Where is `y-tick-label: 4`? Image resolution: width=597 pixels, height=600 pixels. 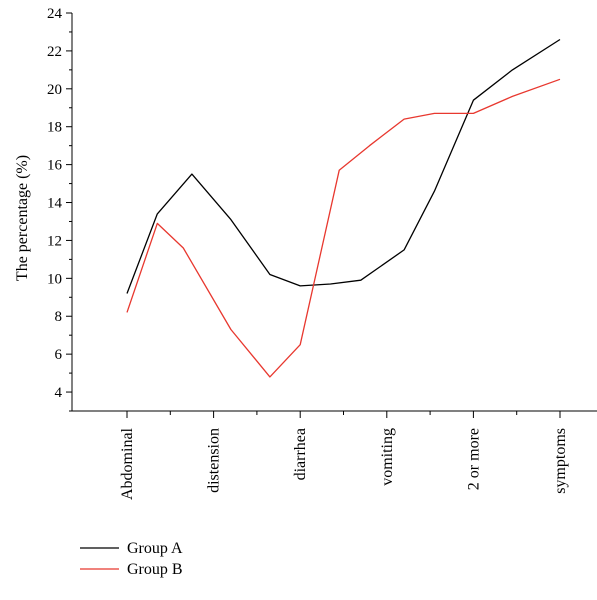 y-tick-label: 4 is located at coordinates (59, 393).